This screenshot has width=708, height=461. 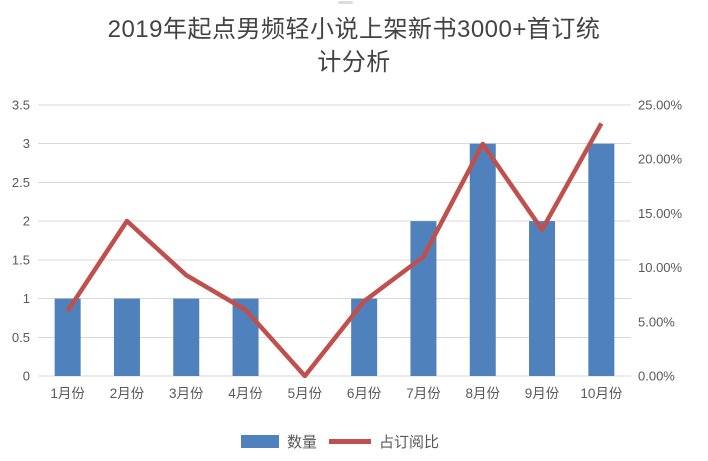 I want to click on x-axis-category-label: 10月份, so click(x=601, y=393).